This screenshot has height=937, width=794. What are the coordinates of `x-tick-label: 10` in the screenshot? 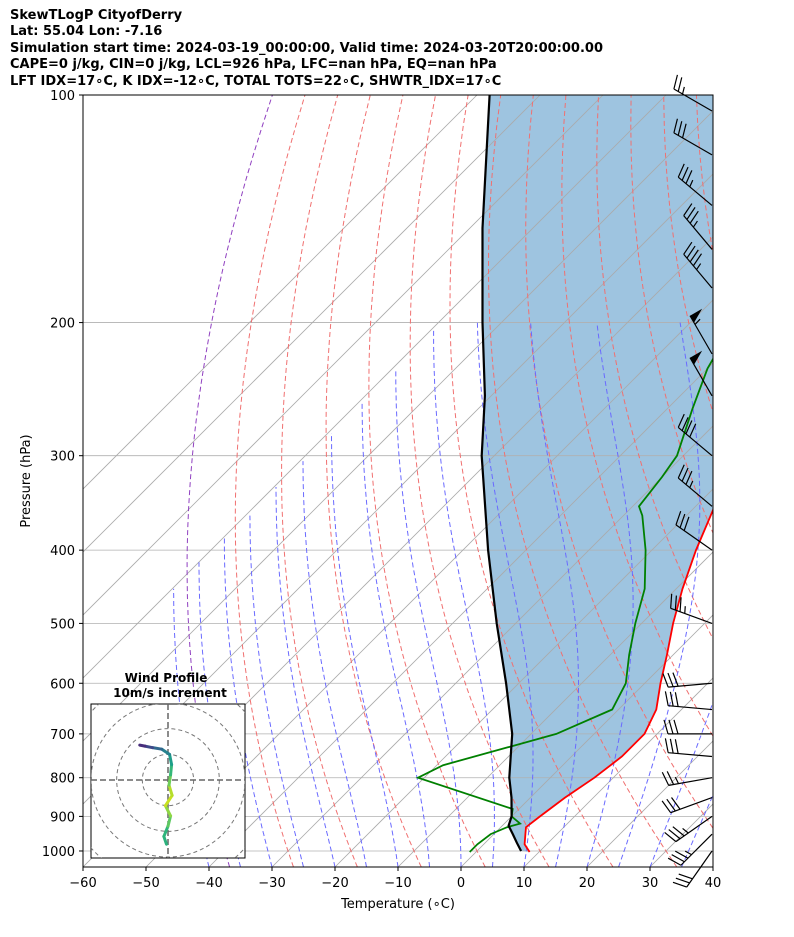 It's located at (524, 883).